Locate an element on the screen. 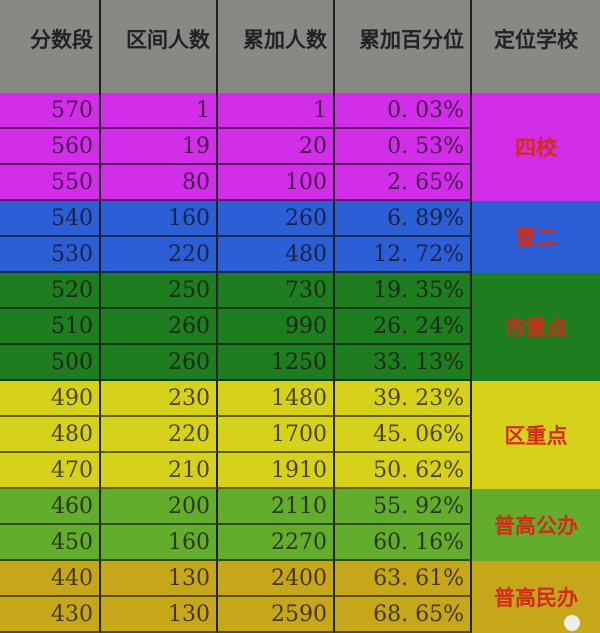  table-row: 570 1 1 0. 03% is located at coordinates (236, 111).